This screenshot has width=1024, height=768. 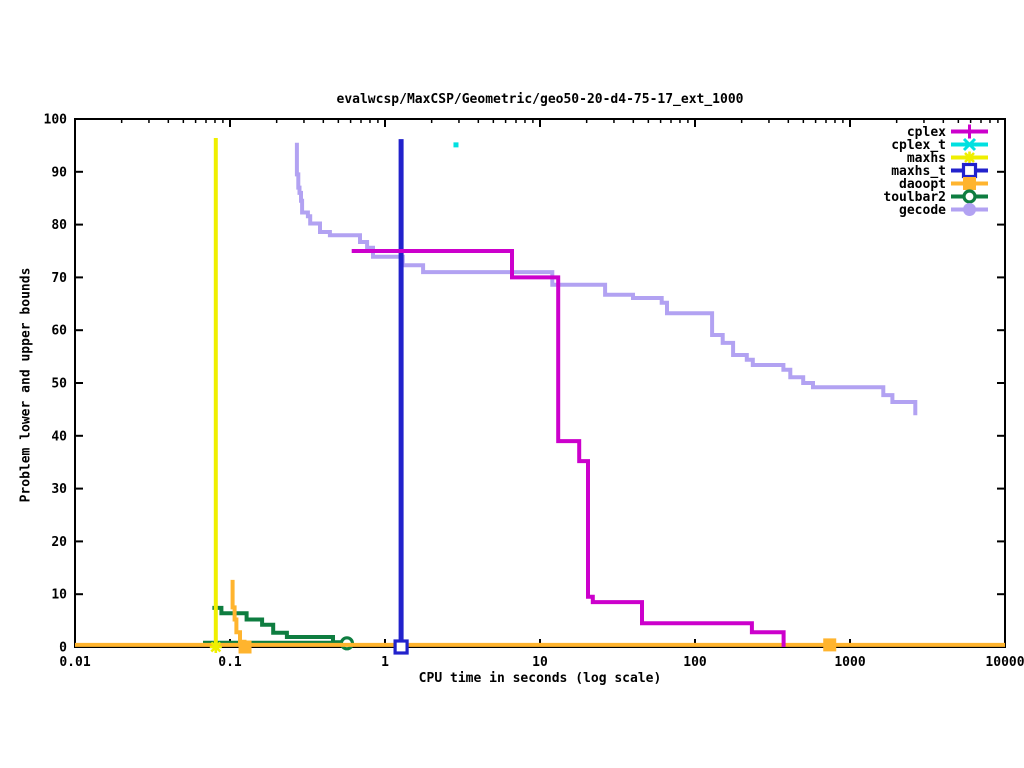 What do you see at coordinates (922, 184) in the screenshot?
I see `legend-label-daoopt: daoopt` at bounding box center [922, 184].